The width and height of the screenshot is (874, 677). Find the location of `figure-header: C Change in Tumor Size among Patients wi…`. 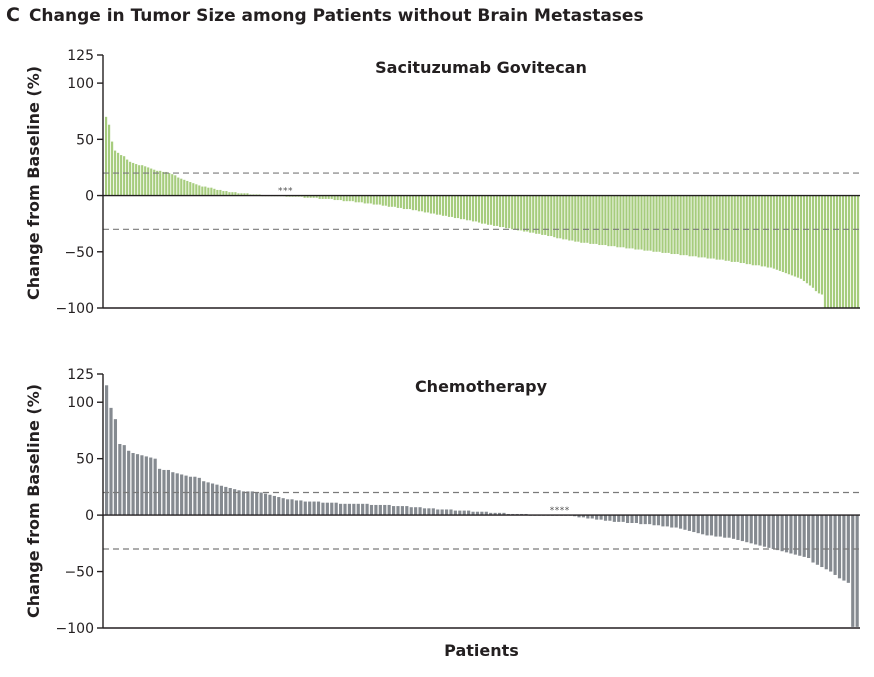

figure-header: C Change in Tumor Size among Patients wi… is located at coordinates (325, 18).